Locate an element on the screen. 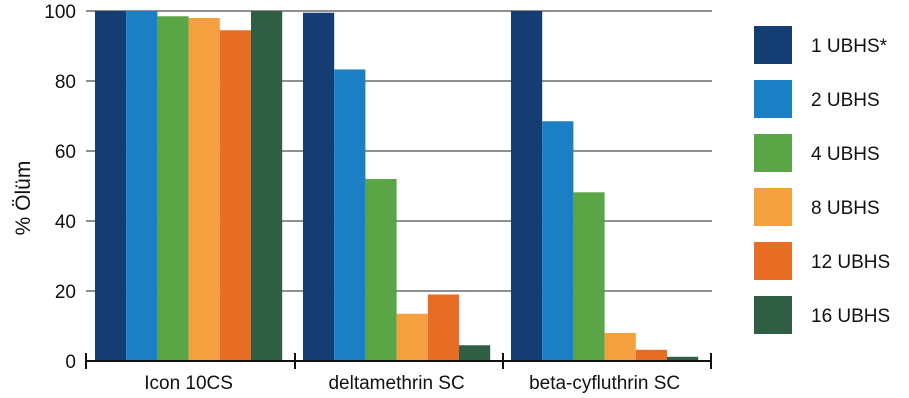  legend-label: 12 UBHS is located at coordinates (850, 262).